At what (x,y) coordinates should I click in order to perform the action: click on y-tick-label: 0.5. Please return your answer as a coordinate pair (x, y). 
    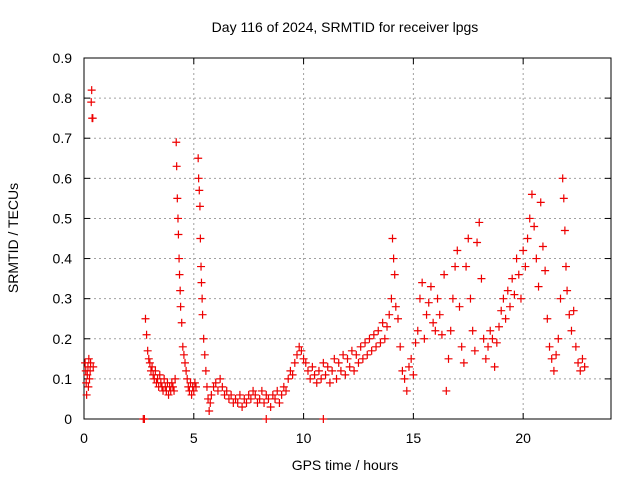
    Looking at the image, I should click on (63, 218).